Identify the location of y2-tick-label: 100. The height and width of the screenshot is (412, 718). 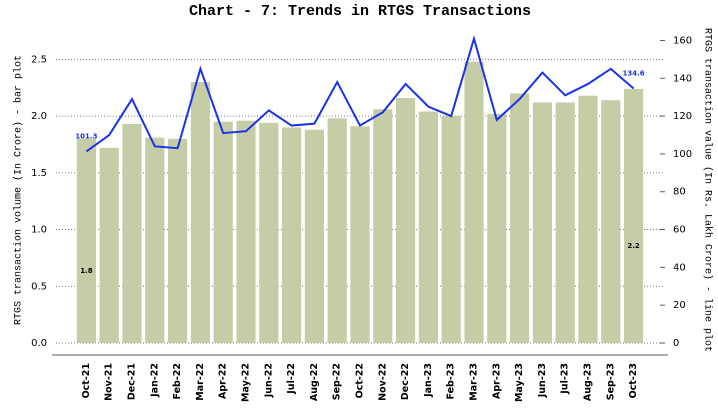
(682, 154).